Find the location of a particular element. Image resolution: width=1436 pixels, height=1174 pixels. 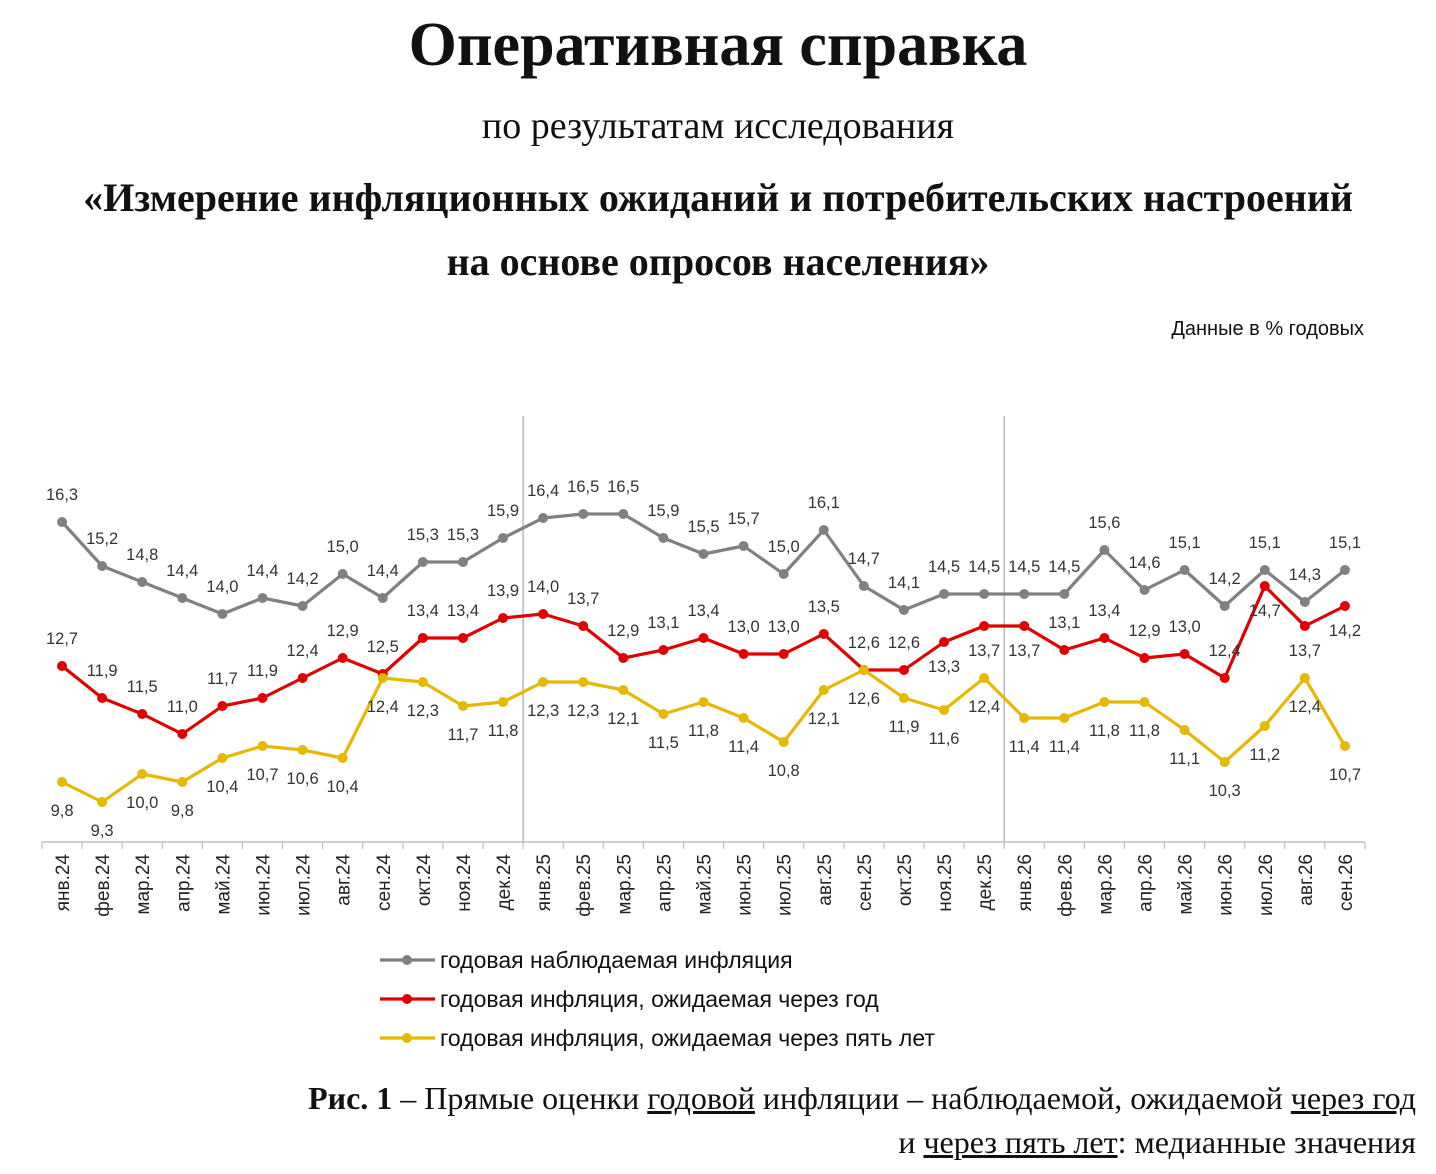

x-tick-label: янв.24 is located at coordinates (63, 883).